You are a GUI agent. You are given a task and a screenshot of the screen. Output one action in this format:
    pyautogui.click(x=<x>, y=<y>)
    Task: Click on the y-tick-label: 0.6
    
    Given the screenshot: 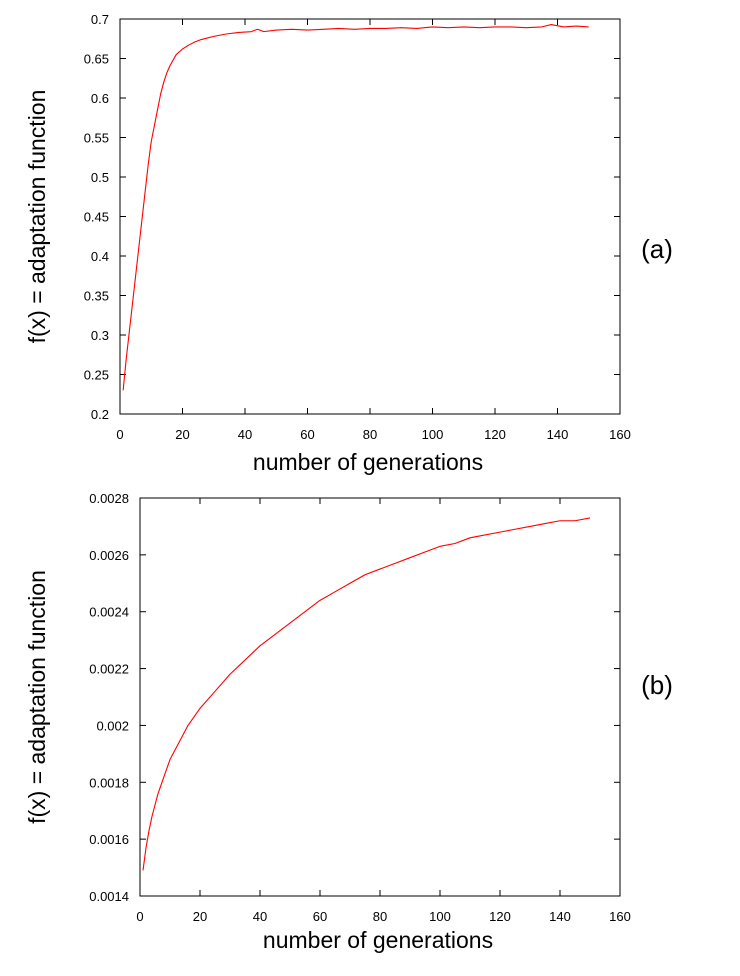 What is the action you would take?
    pyautogui.click(x=100, y=98)
    